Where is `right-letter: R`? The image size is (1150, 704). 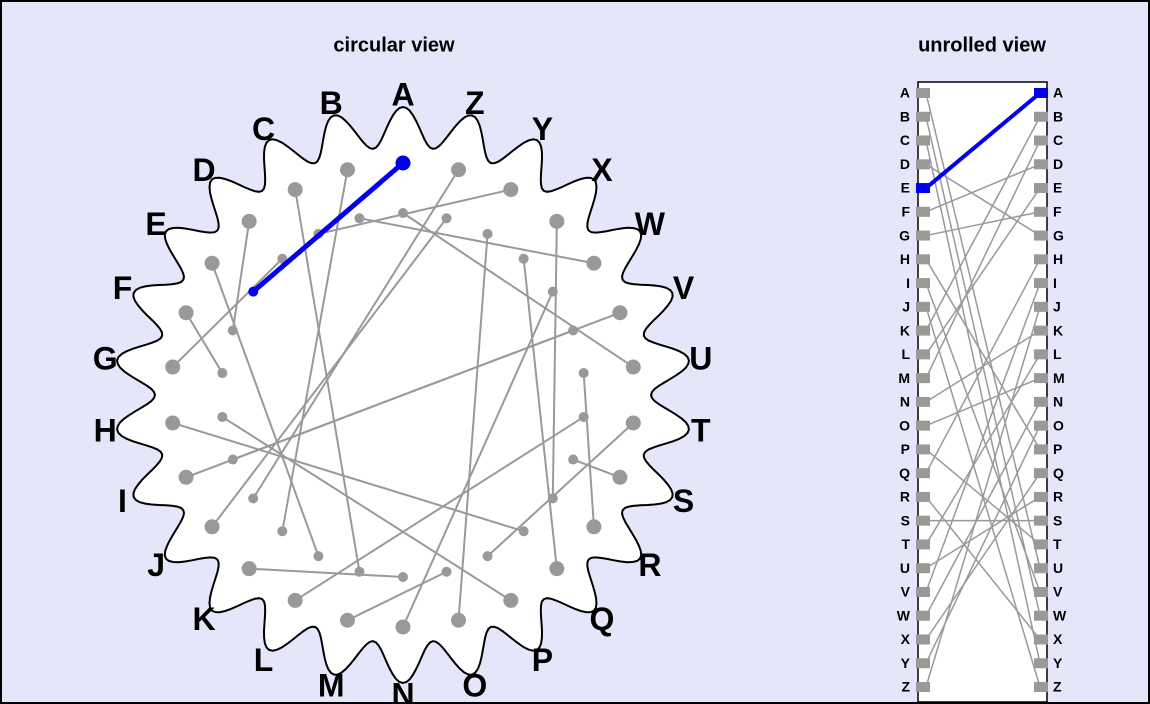
right-letter: R is located at coordinates (1058, 497).